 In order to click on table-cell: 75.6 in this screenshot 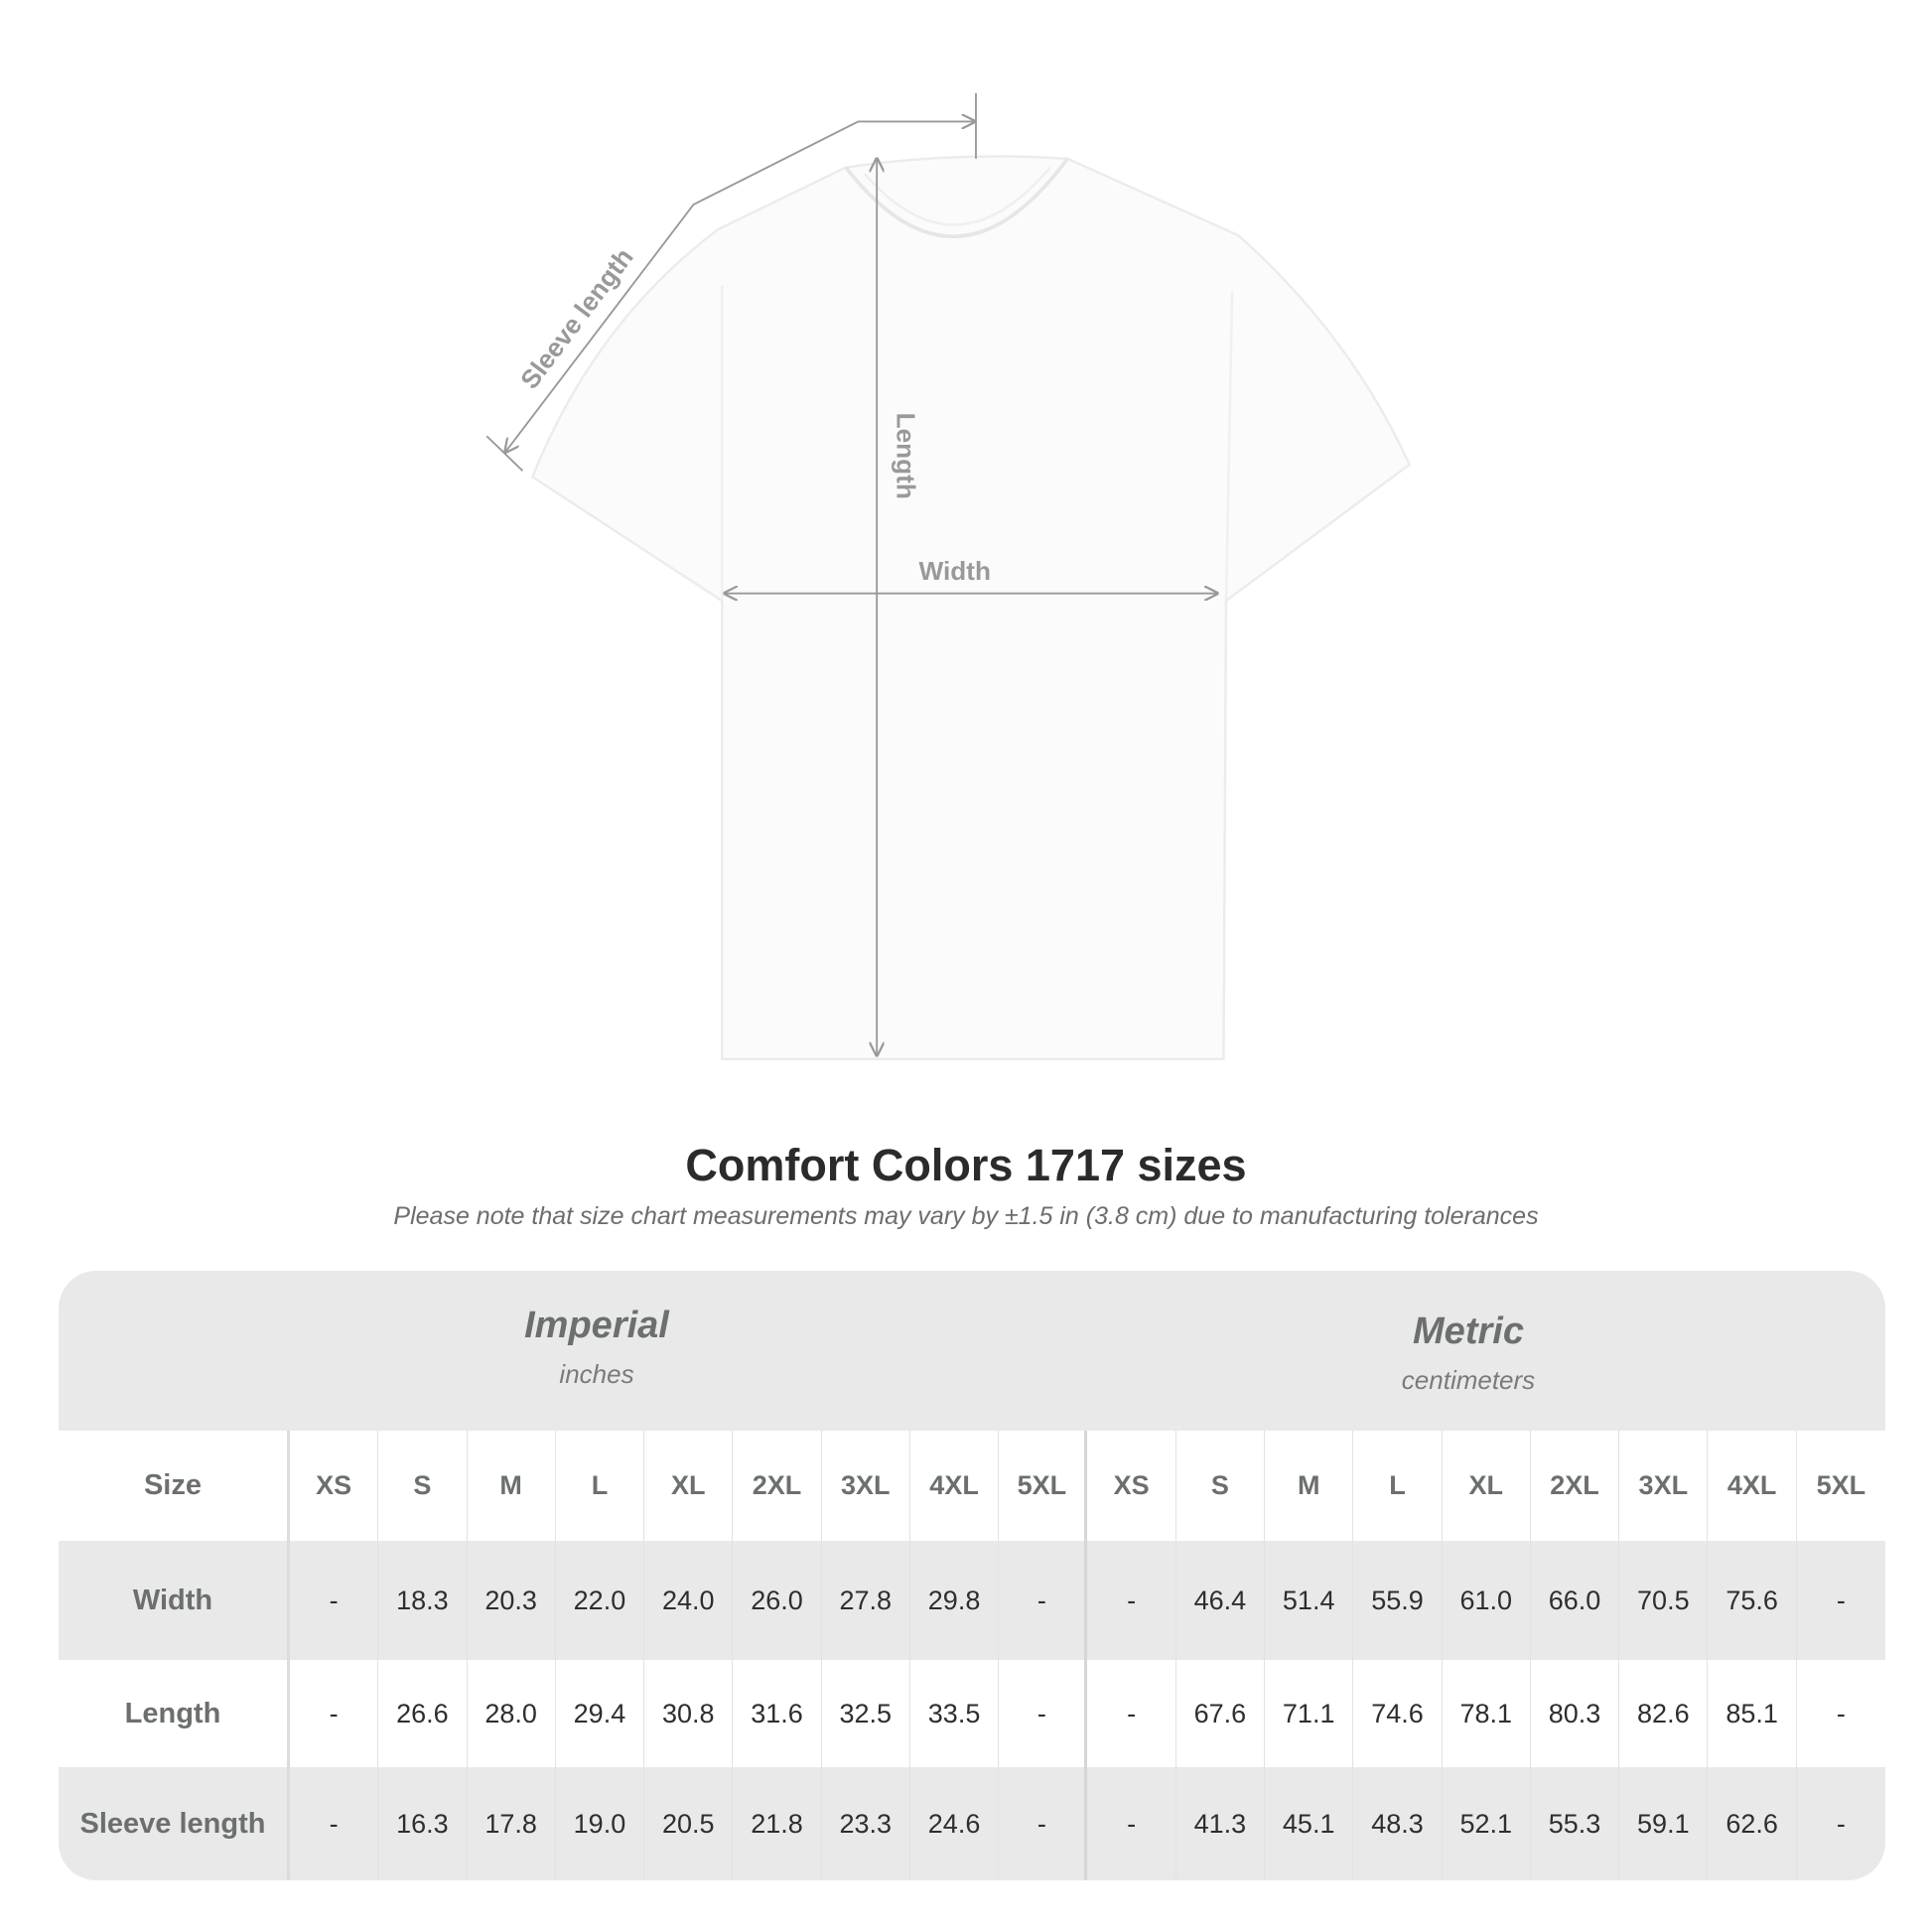, I will do `click(1753, 1600)`.